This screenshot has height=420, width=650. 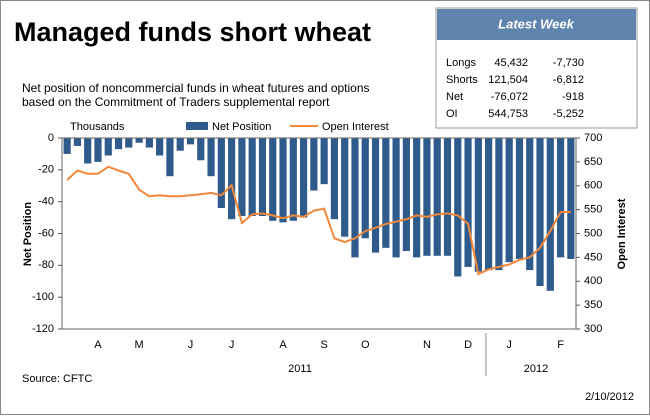 I want to click on year-label: 2011, so click(x=300, y=369).